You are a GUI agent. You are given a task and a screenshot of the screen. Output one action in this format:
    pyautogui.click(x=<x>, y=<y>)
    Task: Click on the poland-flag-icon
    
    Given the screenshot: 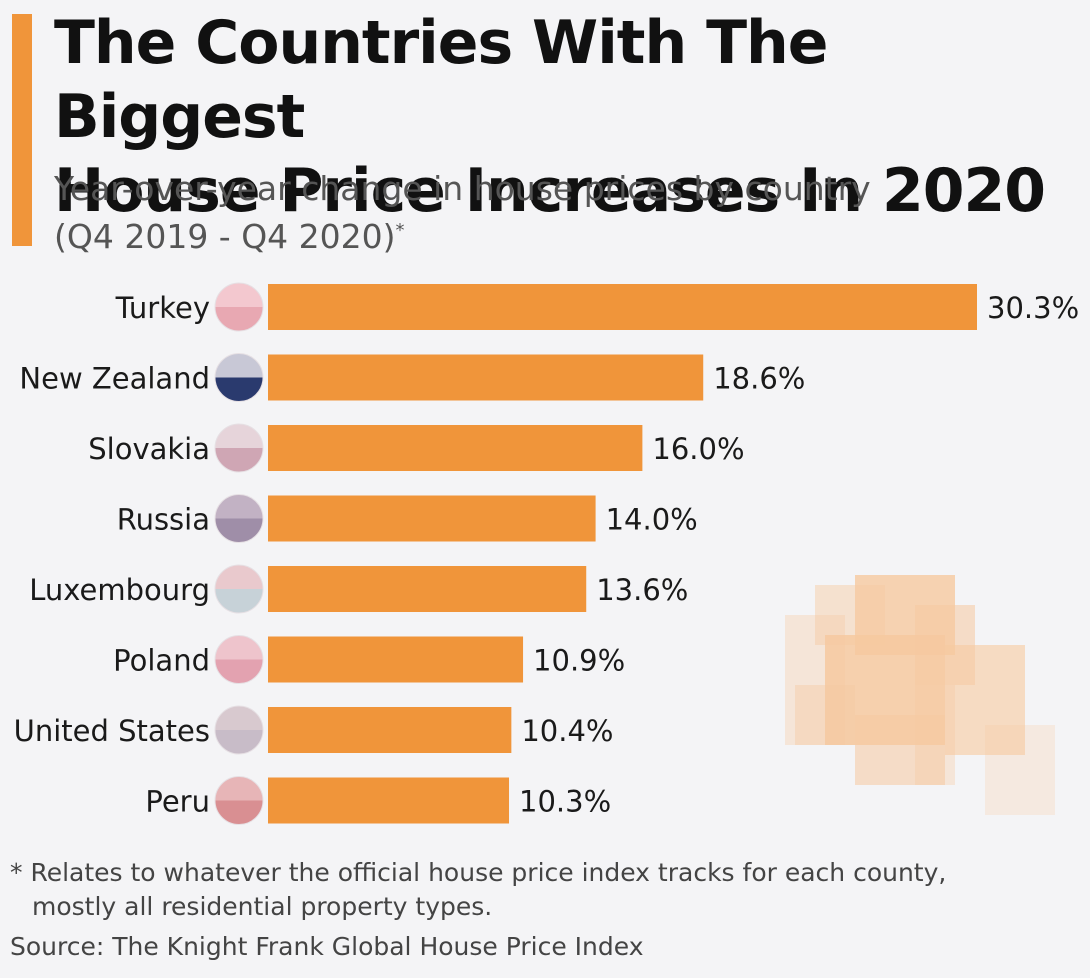 What is the action you would take?
    pyautogui.click(x=239, y=659)
    